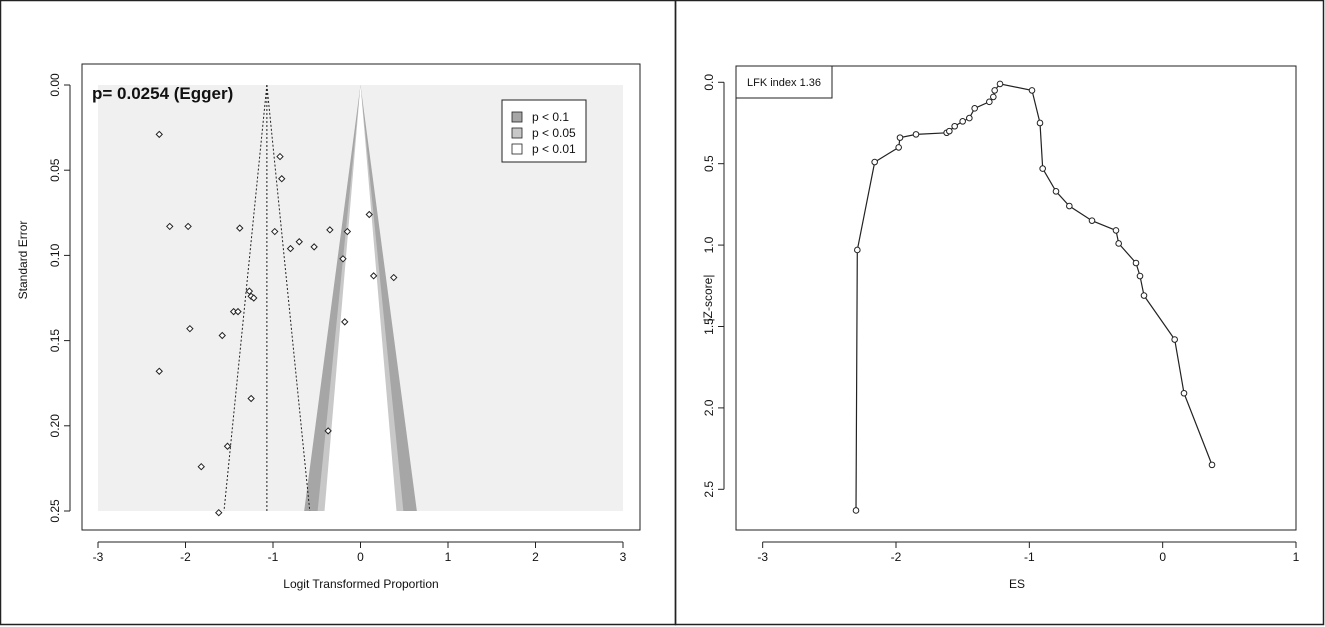 This screenshot has width=1325, height=627. I want to click on lfk-box, so click(784, 82).